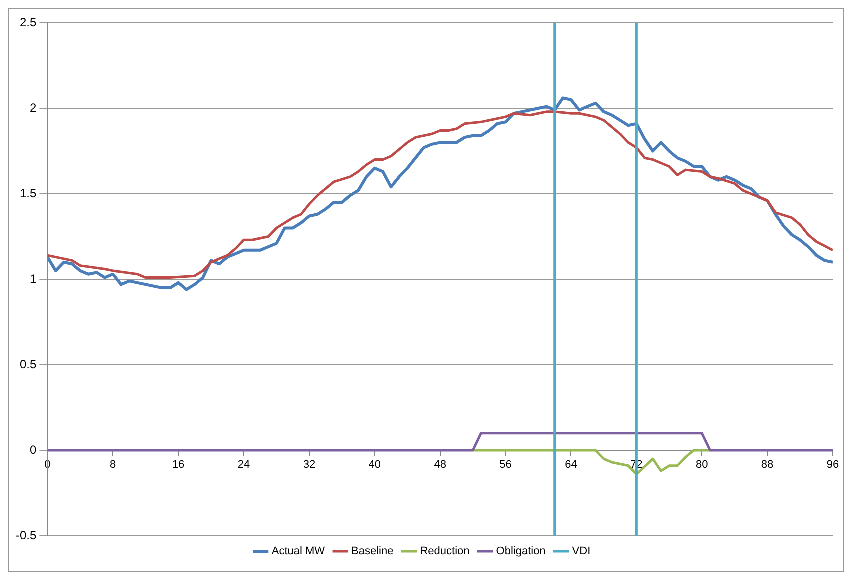 Image resolution: width=852 pixels, height=580 pixels. What do you see at coordinates (178, 465) in the screenshot?
I see `x-tick-label: 16` at bounding box center [178, 465].